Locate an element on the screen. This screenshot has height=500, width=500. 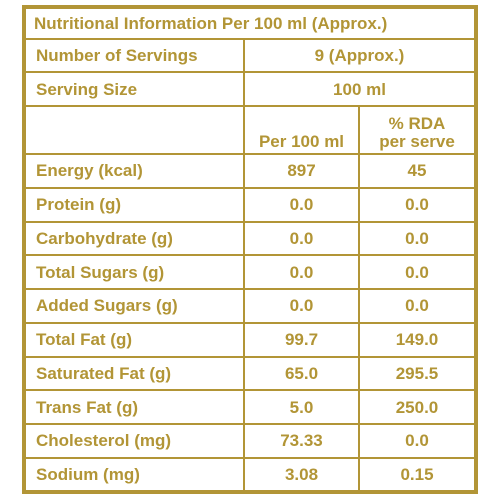
table-row: Protein (g) 0.0 0.0 is located at coordinates (250, 204).